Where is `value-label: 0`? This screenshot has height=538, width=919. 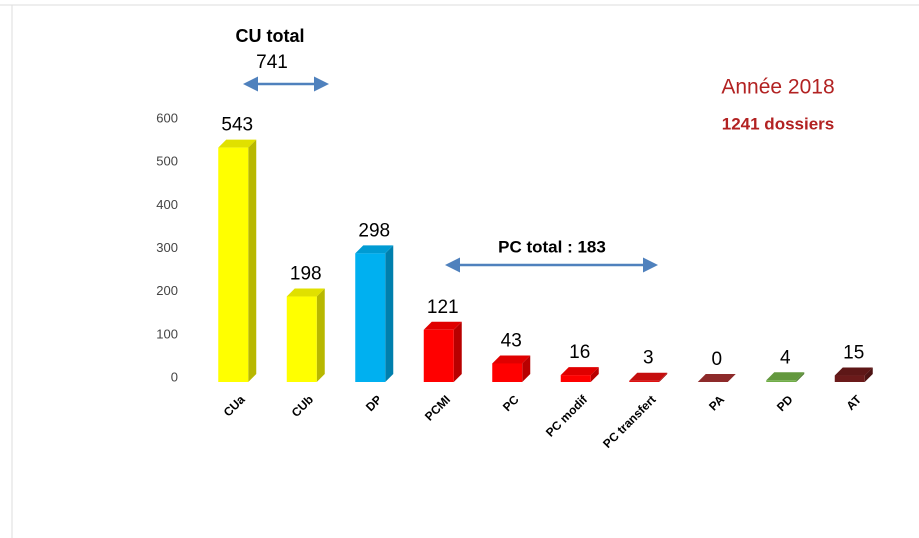 value-label: 0 is located at coordinates (716, 359).